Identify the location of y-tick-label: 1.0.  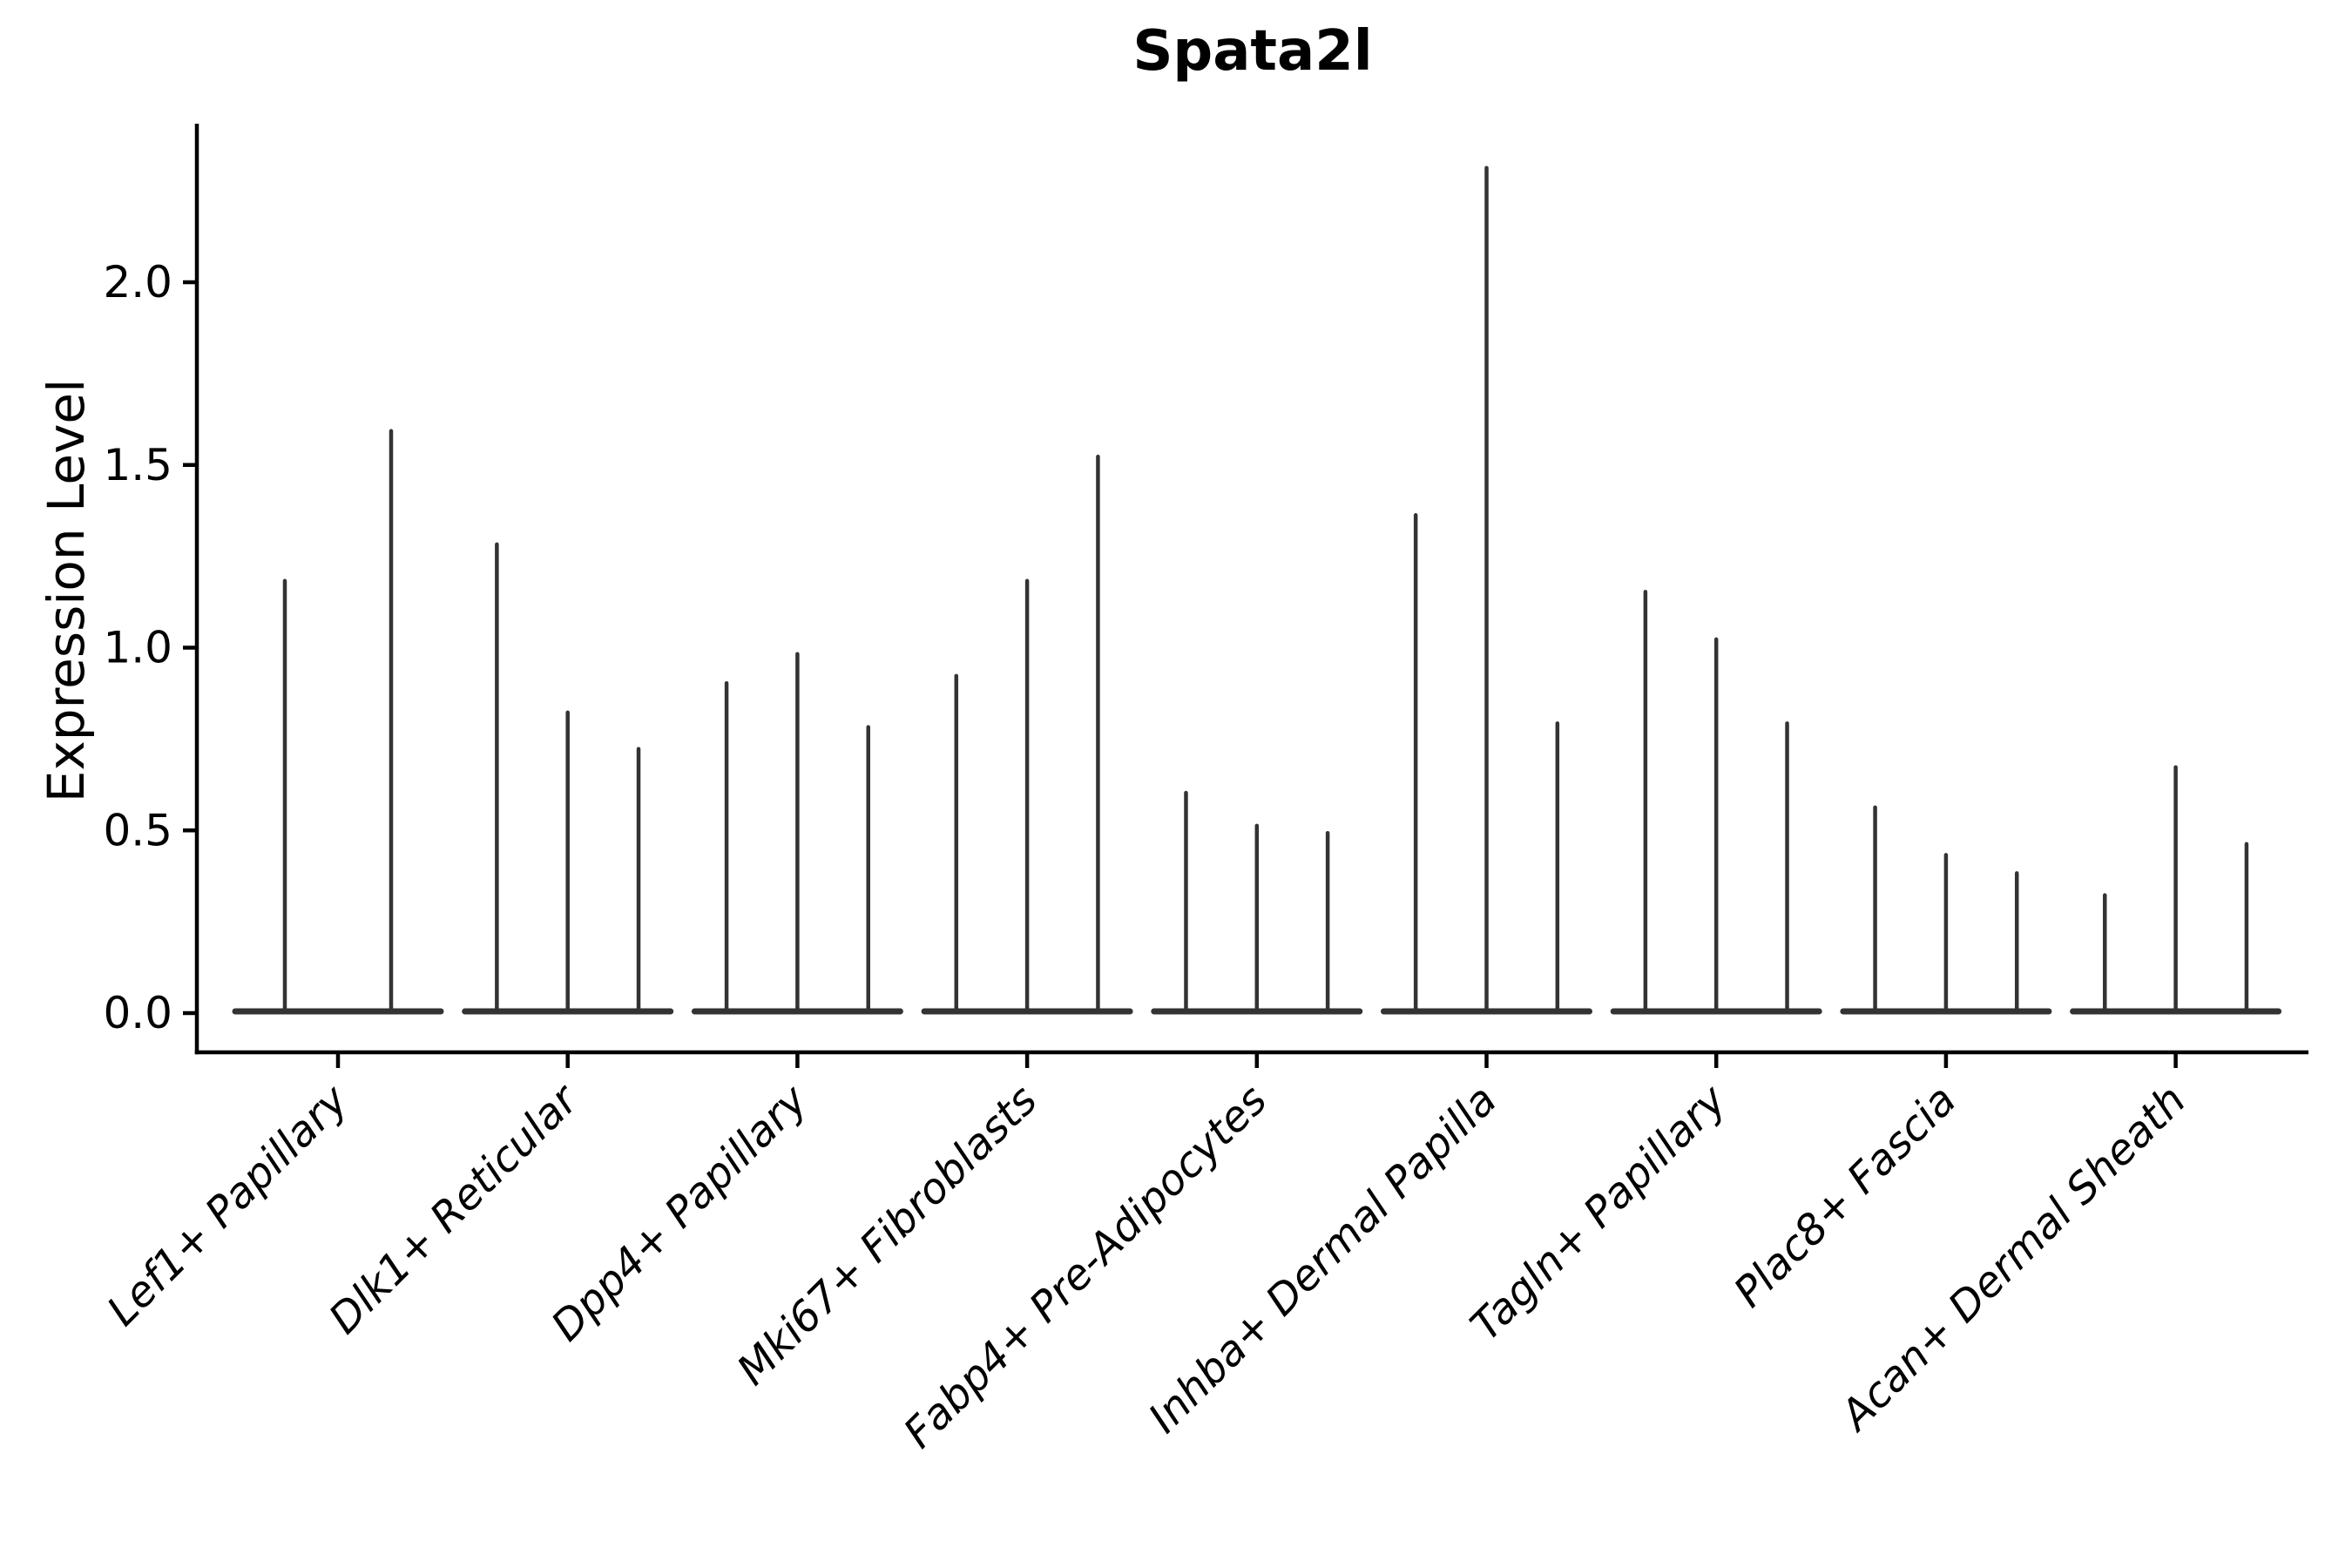
(137, 648).